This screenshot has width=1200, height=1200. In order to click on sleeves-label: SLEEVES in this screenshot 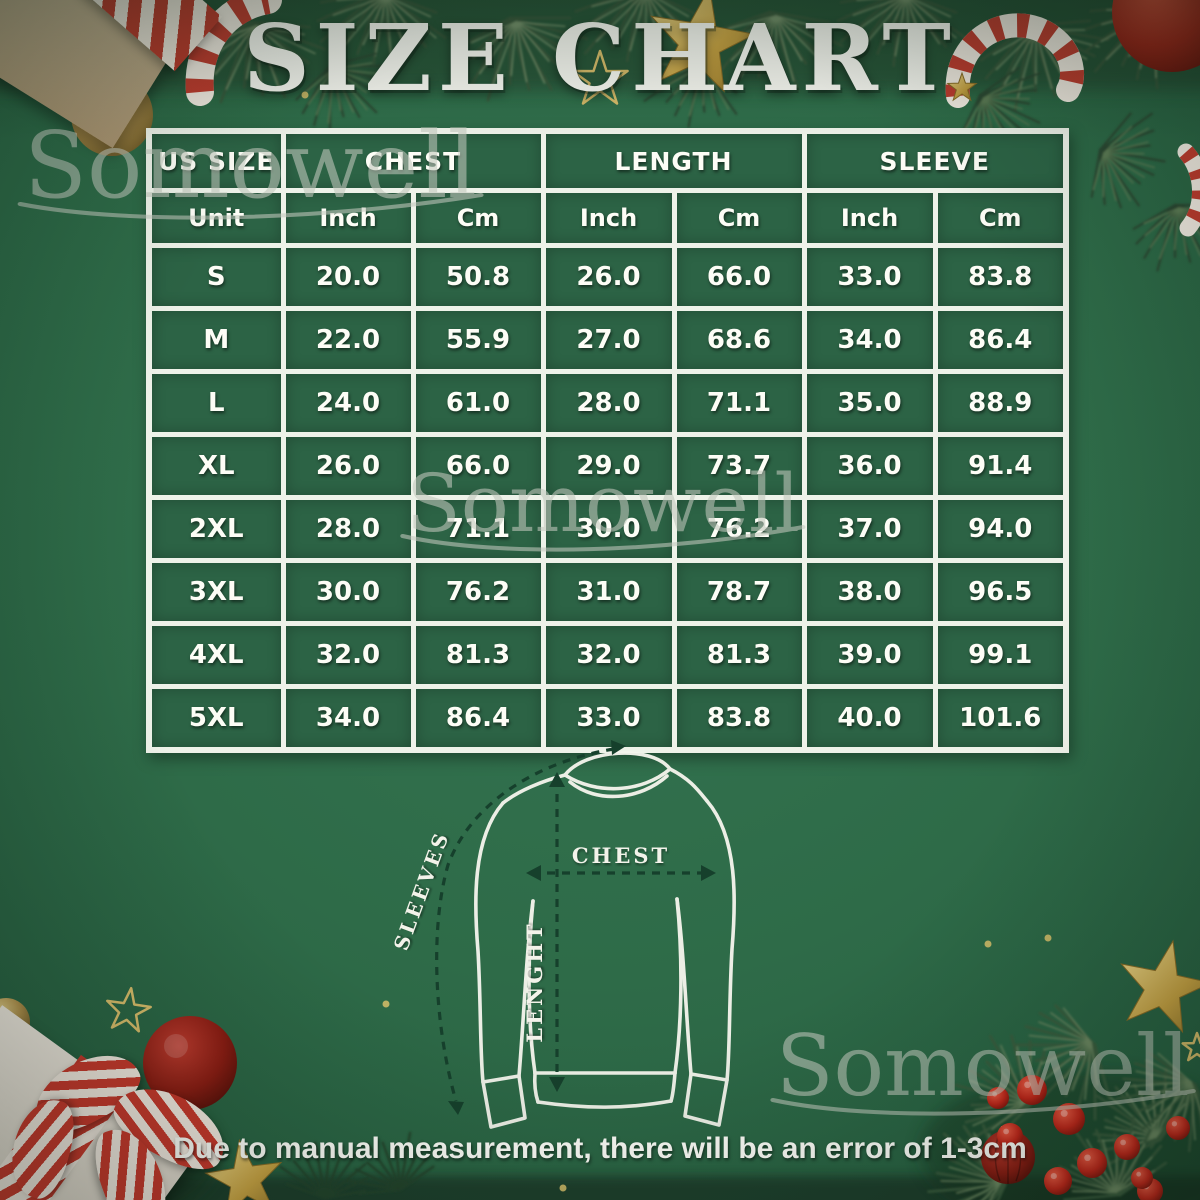, I will do `click(422, 891)`.